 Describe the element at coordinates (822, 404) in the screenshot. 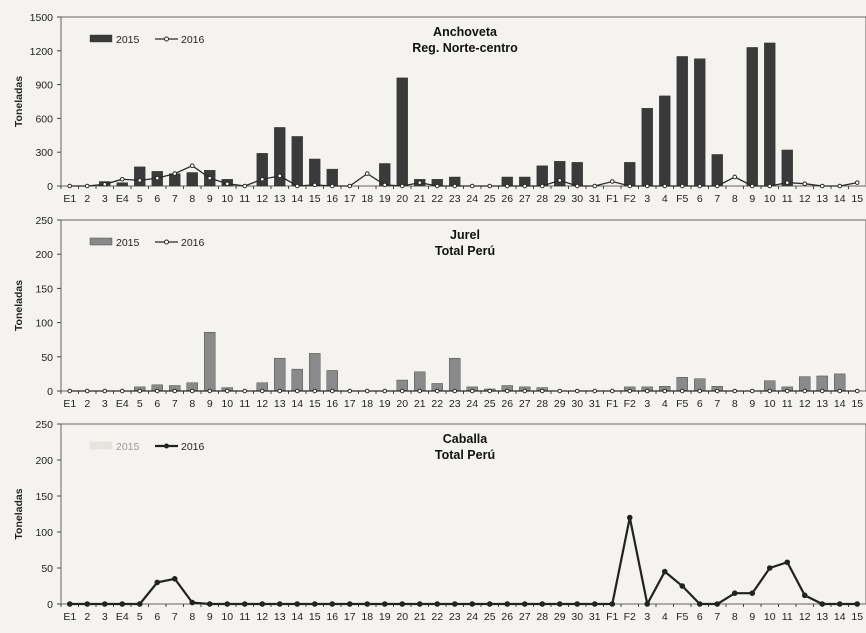

I see `x-tick-label-1-43: 13` at that location.